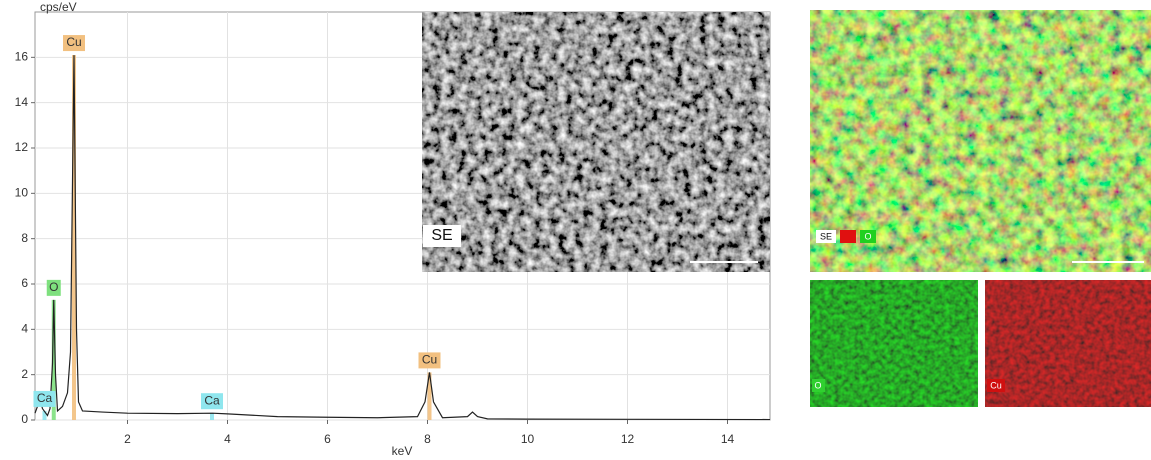  Describe the element at coordinates (402, 451) in the screenshot. I see `x-axis-label: keV` at that location.